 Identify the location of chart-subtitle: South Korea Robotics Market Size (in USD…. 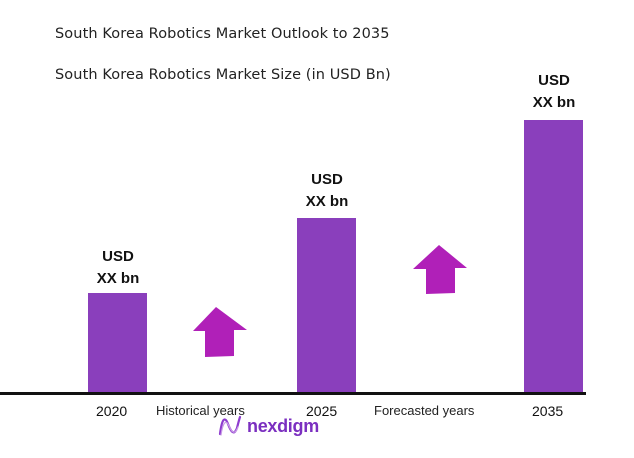
(223, 75).